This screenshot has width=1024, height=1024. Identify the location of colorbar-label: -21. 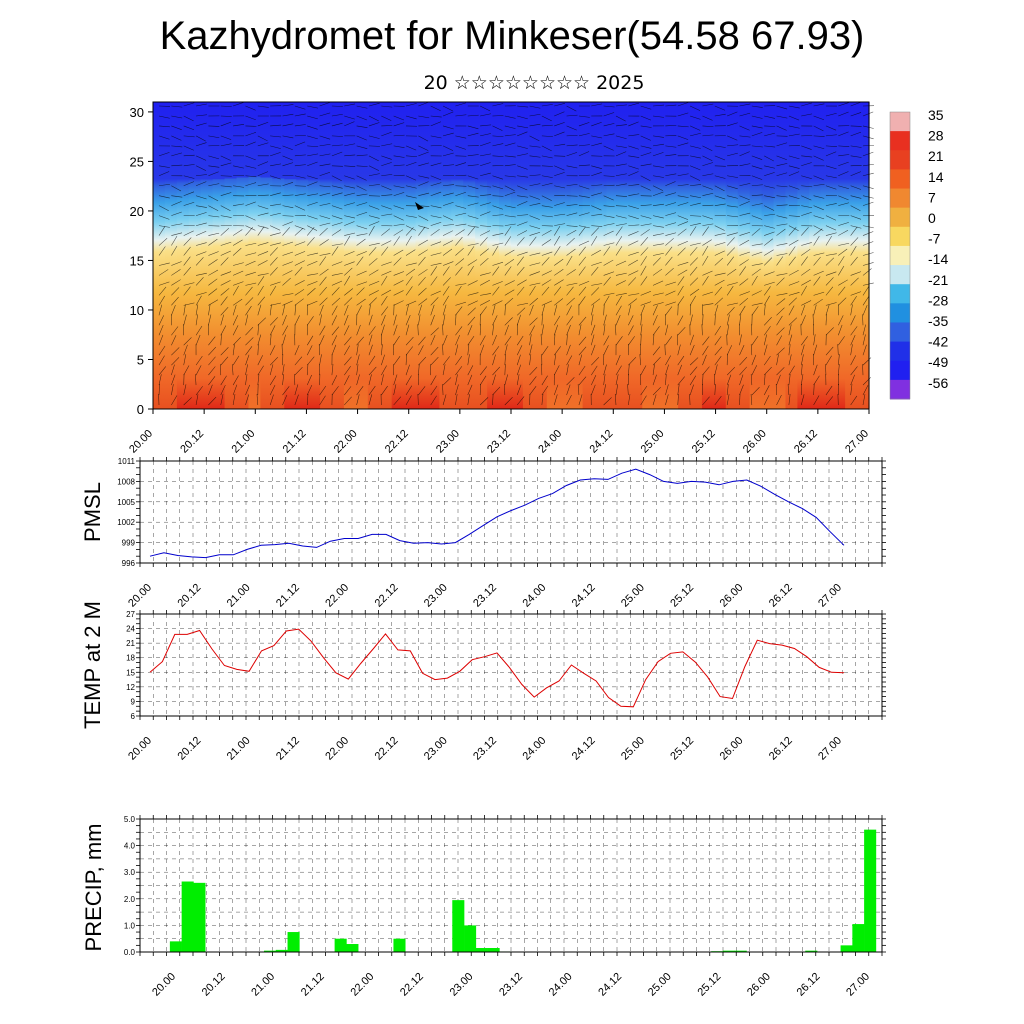
(938, 280).